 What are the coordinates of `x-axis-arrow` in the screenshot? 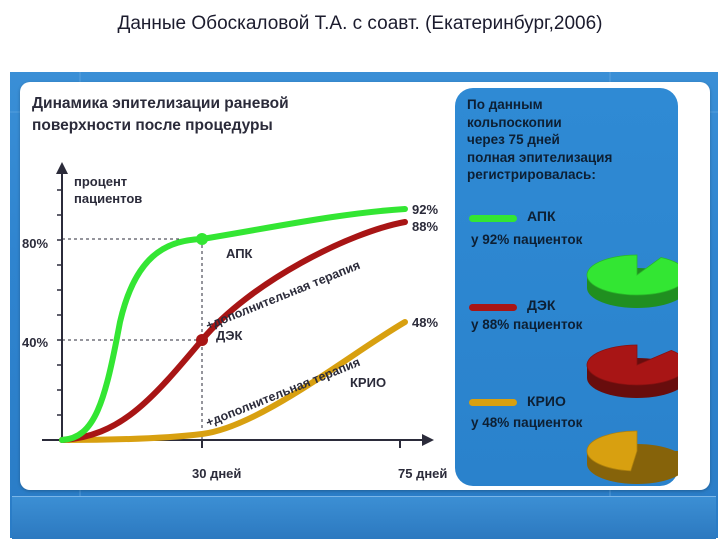 It's located at (428, 440).